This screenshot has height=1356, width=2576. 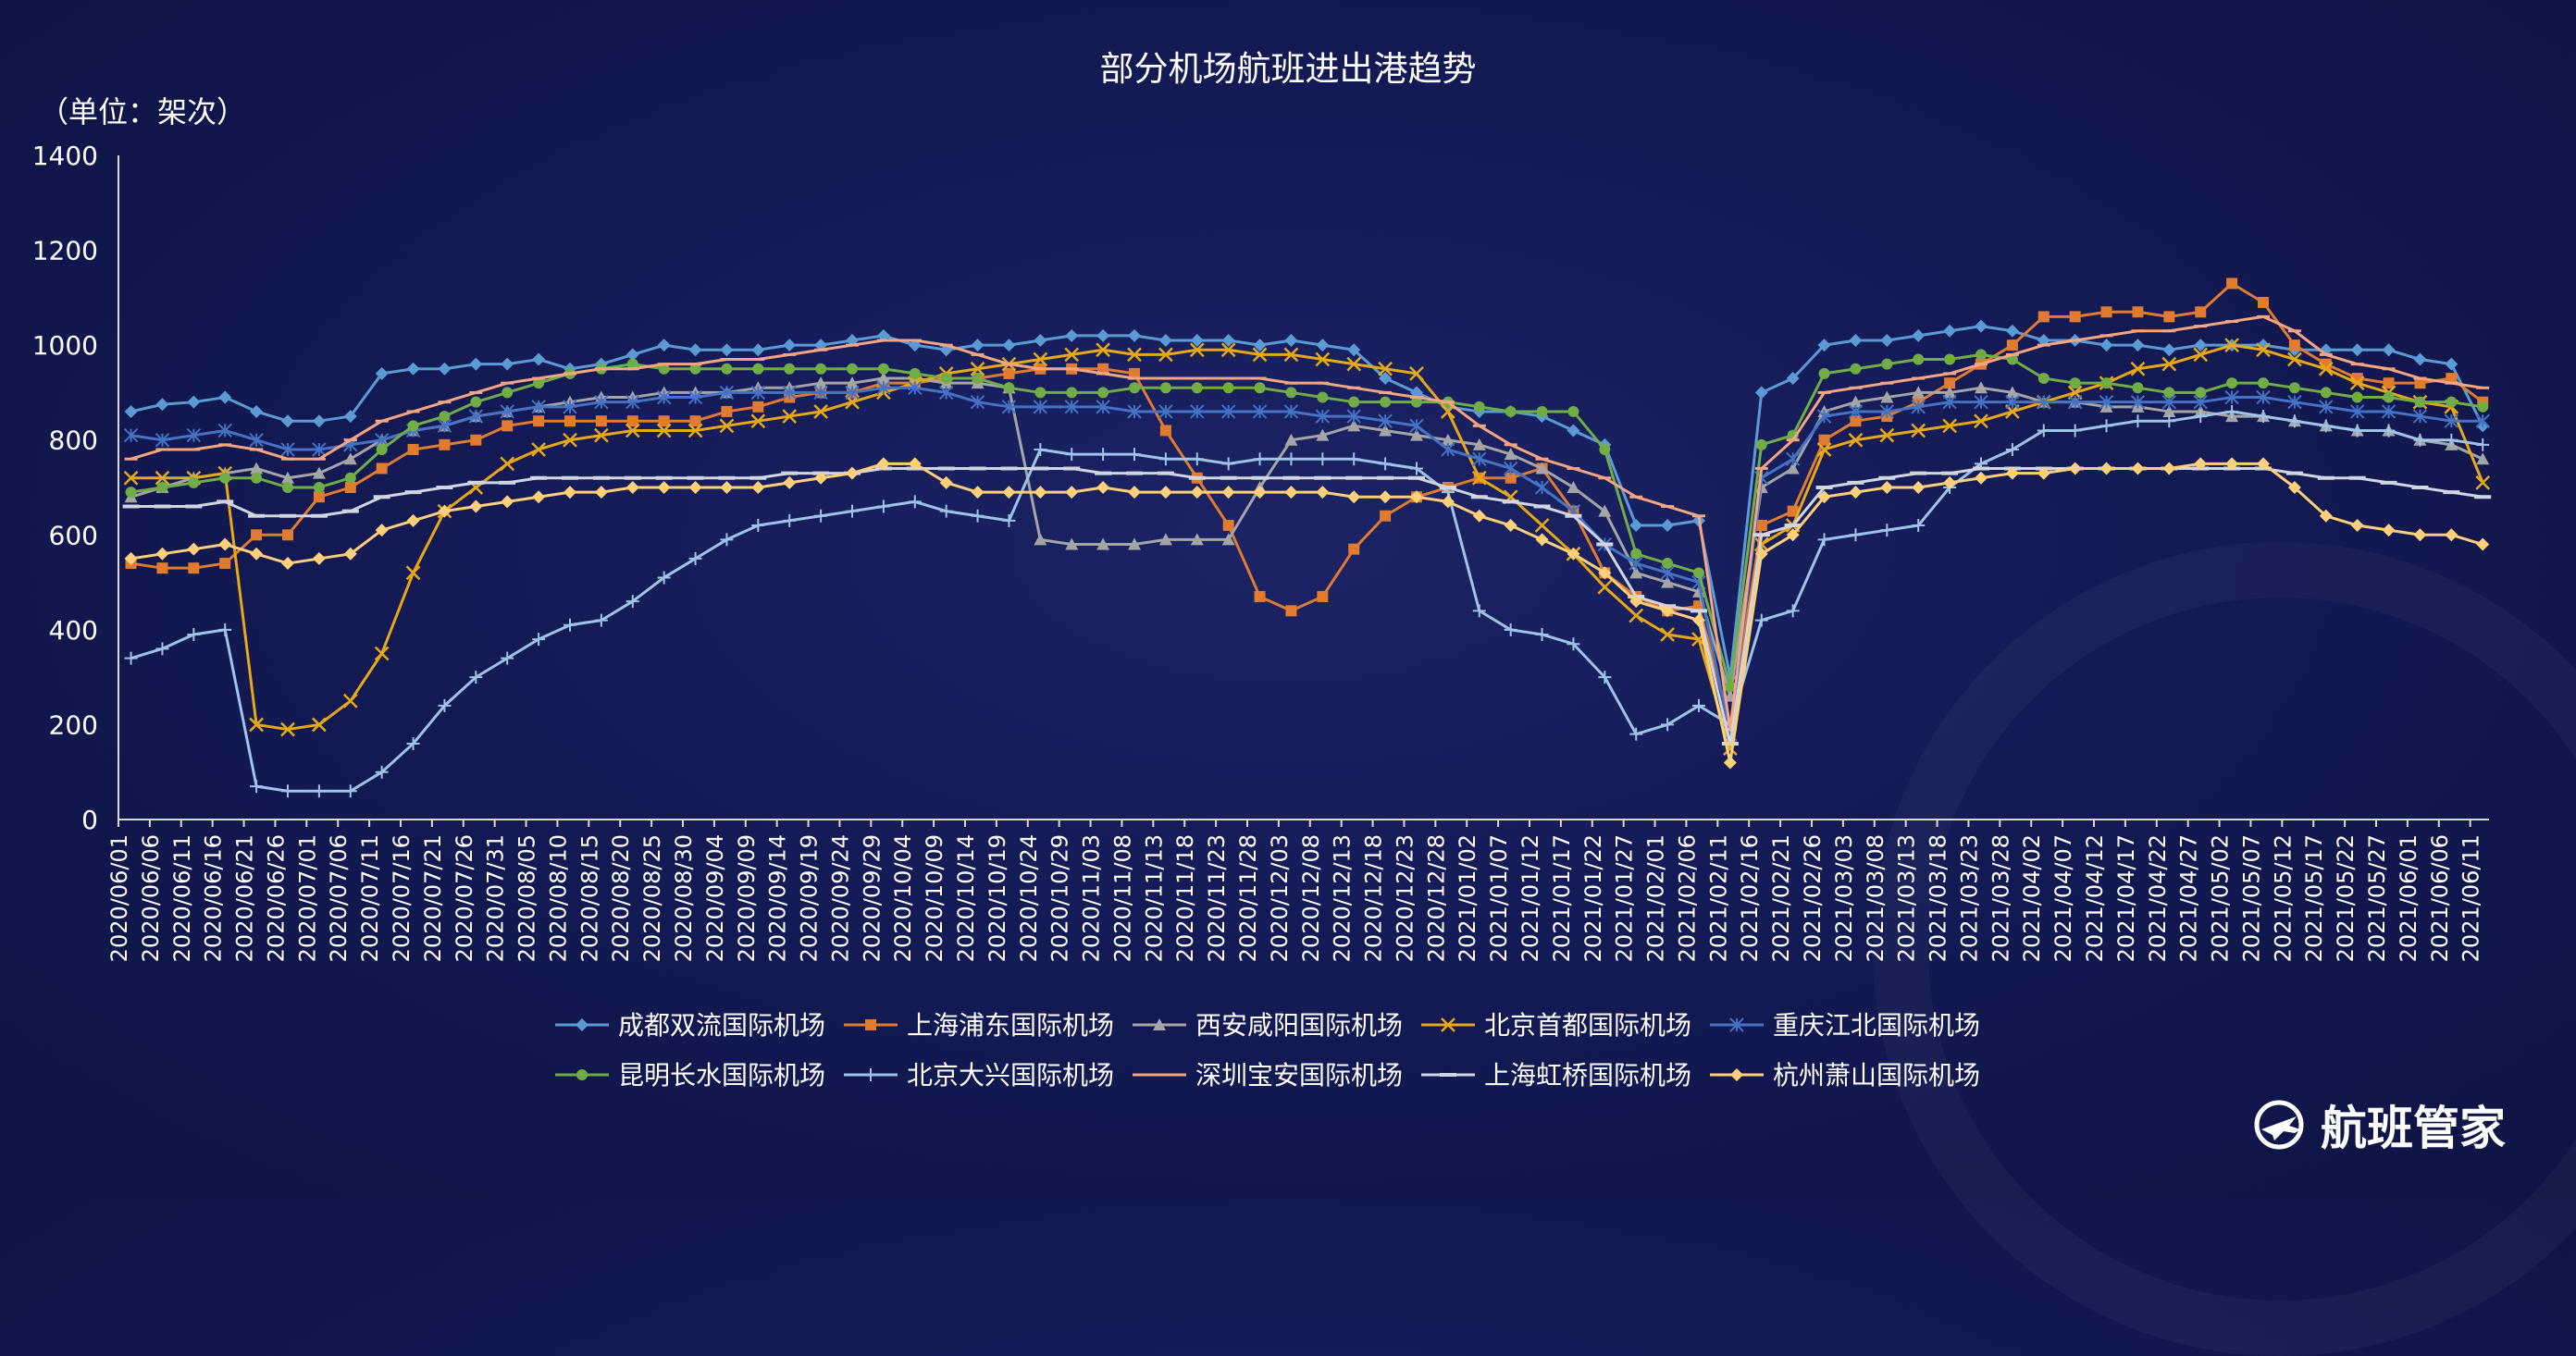 I want to click on x-tick-label: 2020/08/25, so click(x=652, y=898).